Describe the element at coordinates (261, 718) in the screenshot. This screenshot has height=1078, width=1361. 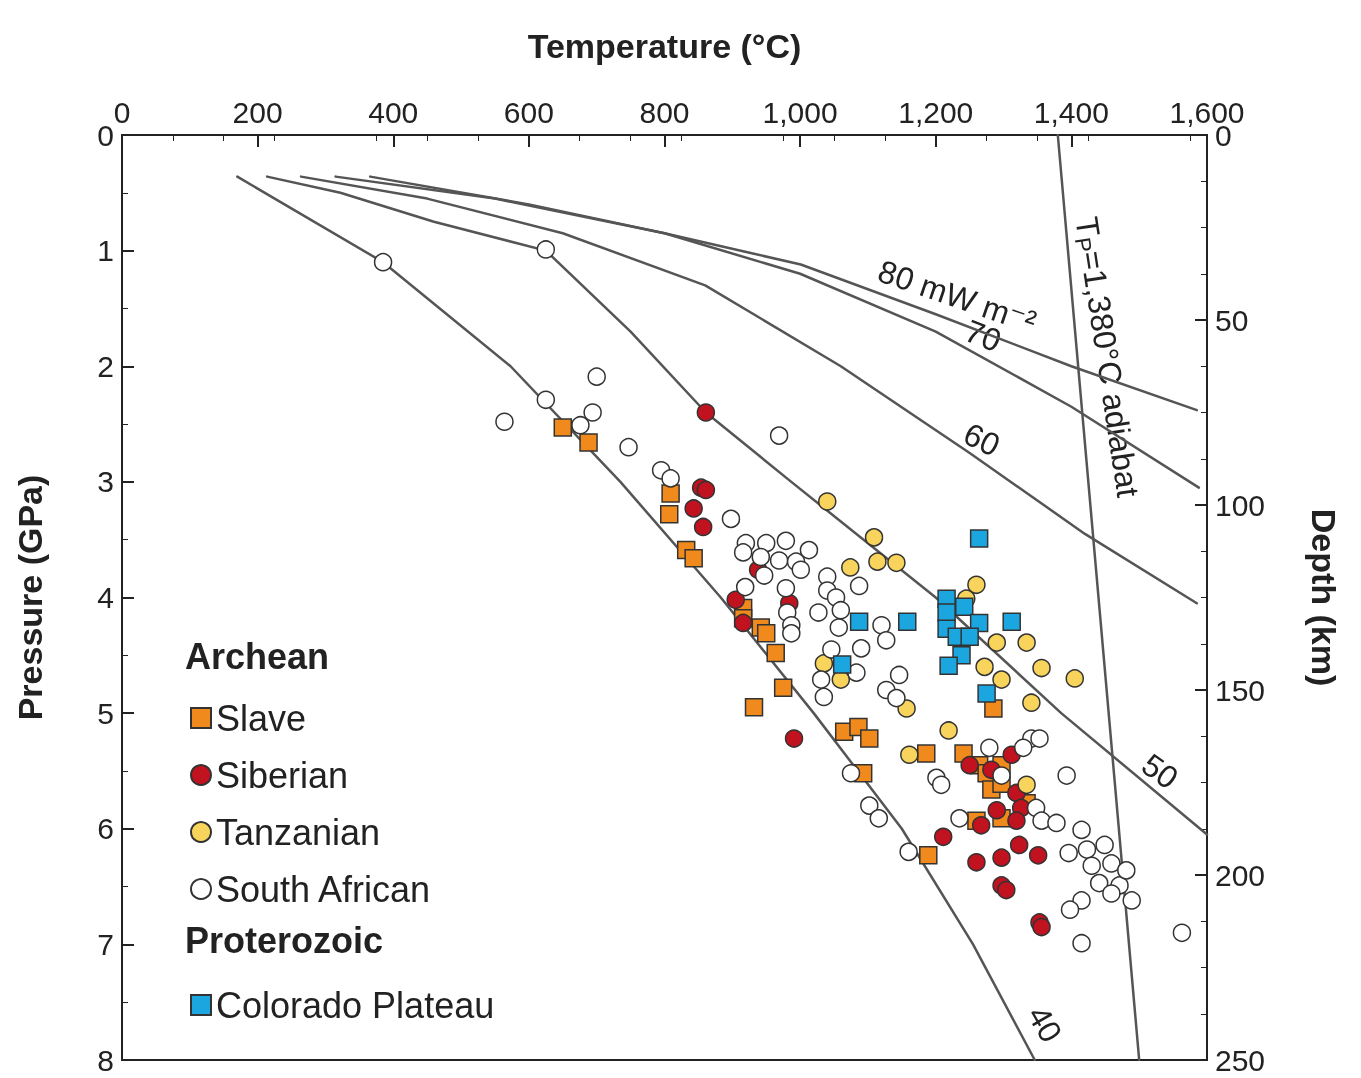
I see `legend-label: Slave` at that location.